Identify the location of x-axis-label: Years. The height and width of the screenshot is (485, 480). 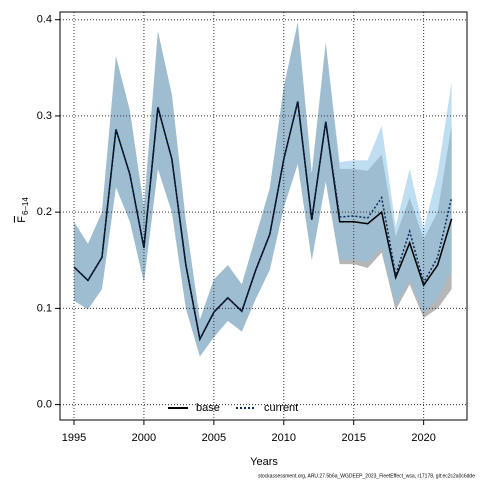
(264, 462).